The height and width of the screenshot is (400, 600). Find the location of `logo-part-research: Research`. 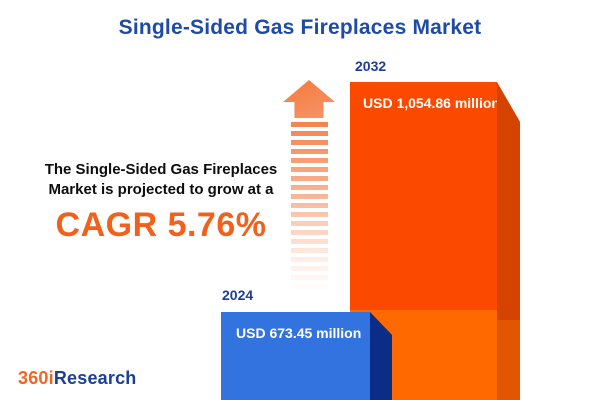

logo-part-research: Research is located at coordinates (95, 378).